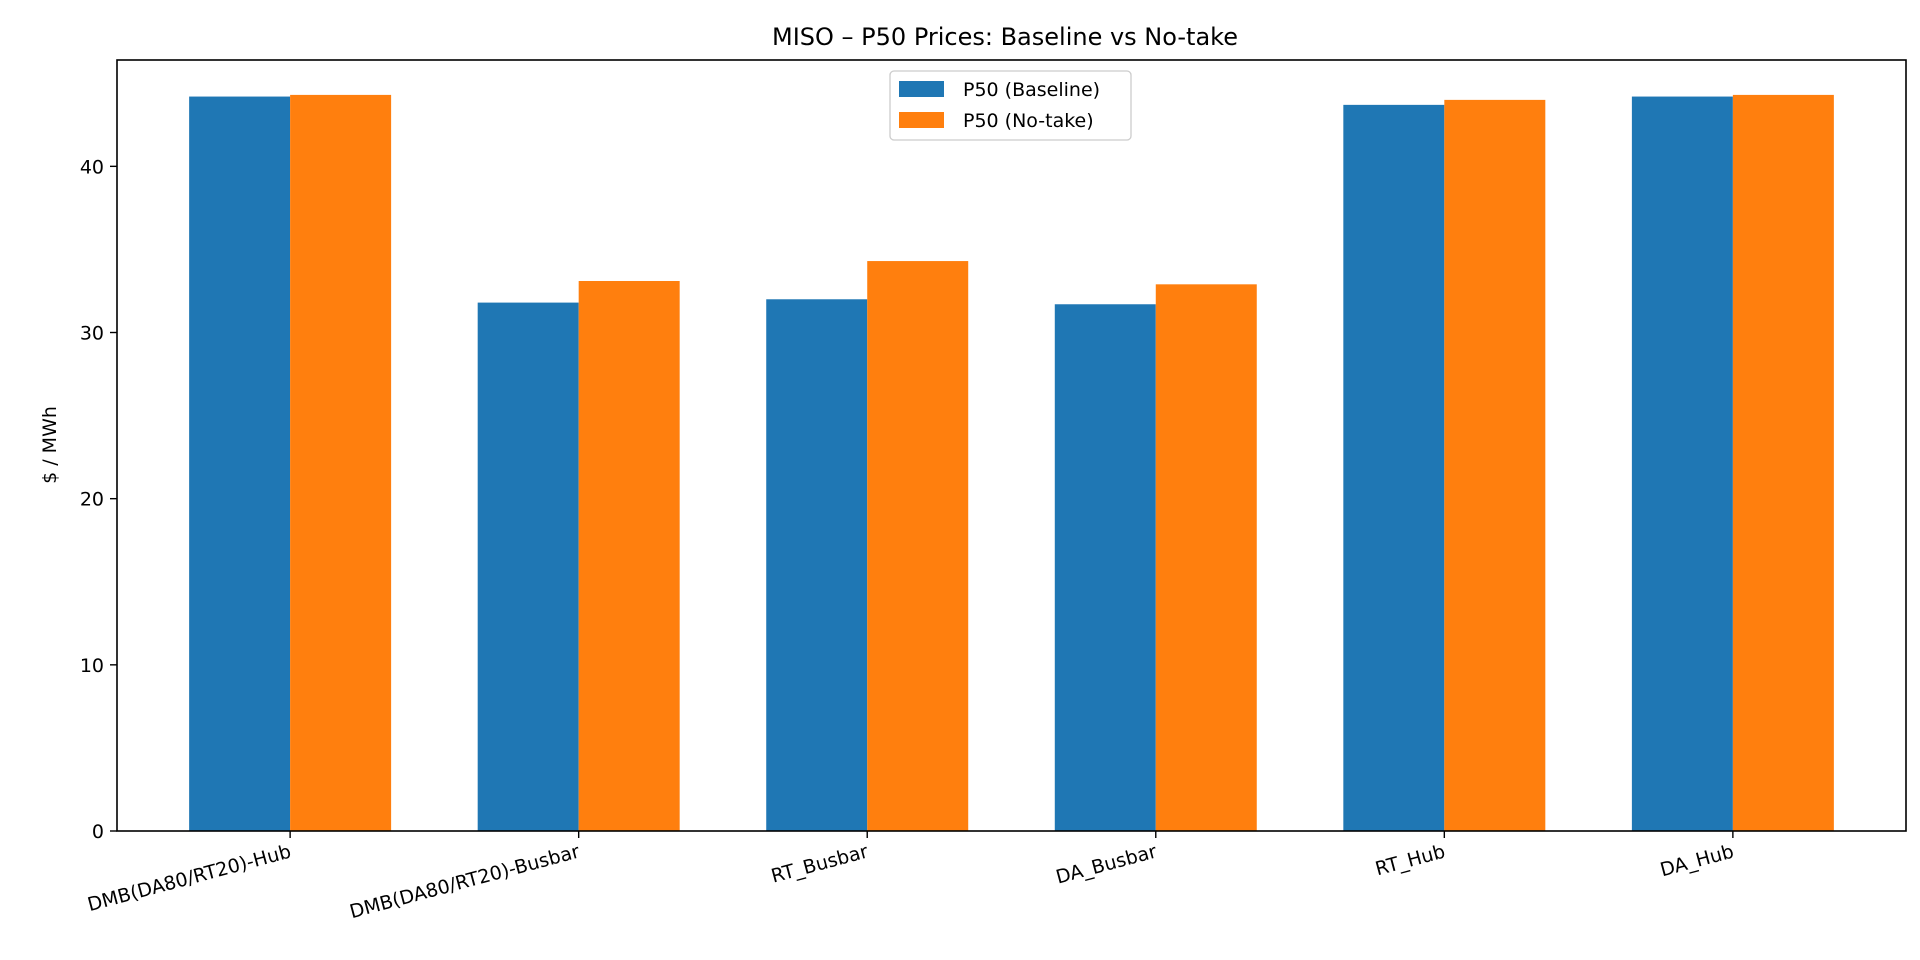 Image resolution: width=1920 pixels, height=960 pixels. Describe the element at coordinates (92, 666) in the screenshot. I see `y-tick-label: 10` at that location.